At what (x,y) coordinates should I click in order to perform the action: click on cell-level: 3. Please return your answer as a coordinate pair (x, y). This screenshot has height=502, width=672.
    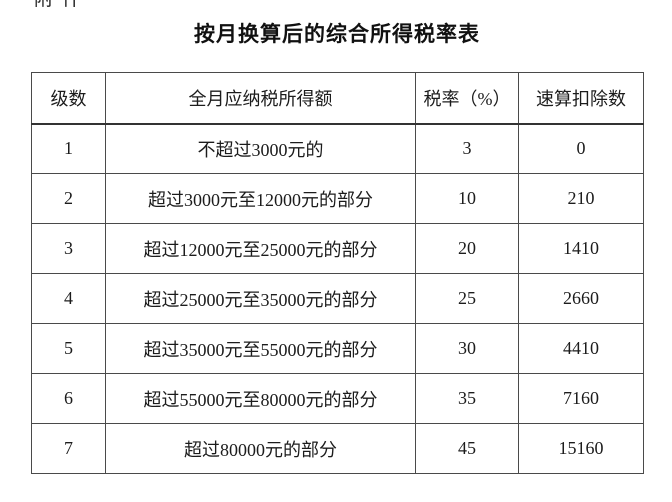
    Looking at the image, I should click on (68, 248).